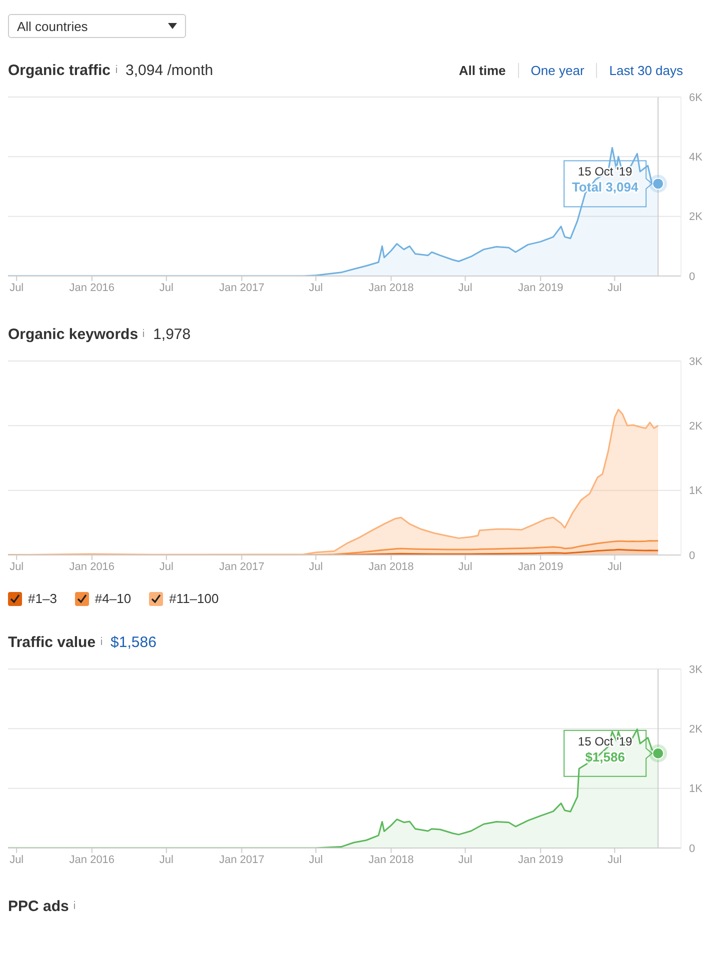 The height and width of the screenshot is (960, 721). What do you see at coordinates (193, 598) in the screenshot?
I see `legend-label: #11–100` at bounding box center [193, 598].